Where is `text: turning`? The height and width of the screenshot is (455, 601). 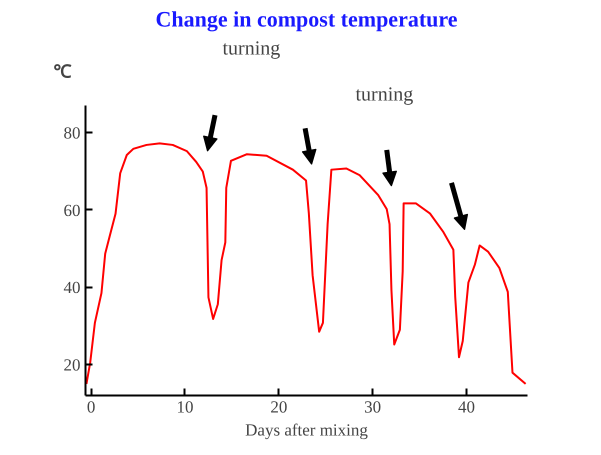 text: turning is located at coordinates (251, 49).